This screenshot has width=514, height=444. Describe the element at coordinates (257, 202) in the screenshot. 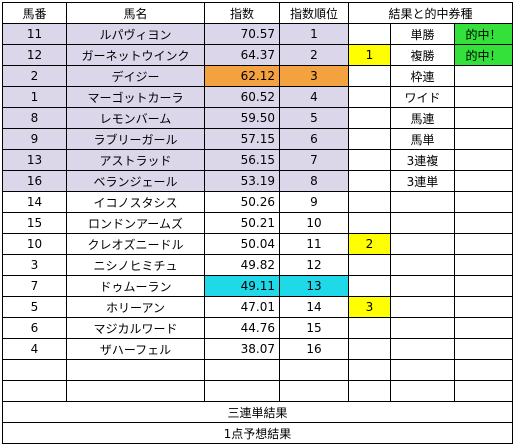

I see `table-row: 14 イコノスタシス 50.26 9` at that location.